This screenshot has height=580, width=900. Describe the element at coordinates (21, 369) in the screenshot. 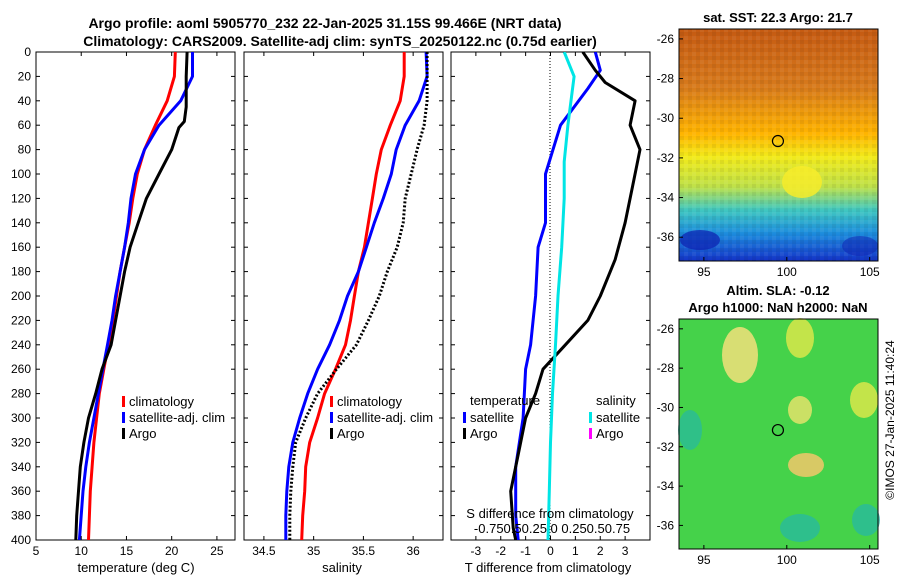

I see `depth-tick-label: 260` at that location.